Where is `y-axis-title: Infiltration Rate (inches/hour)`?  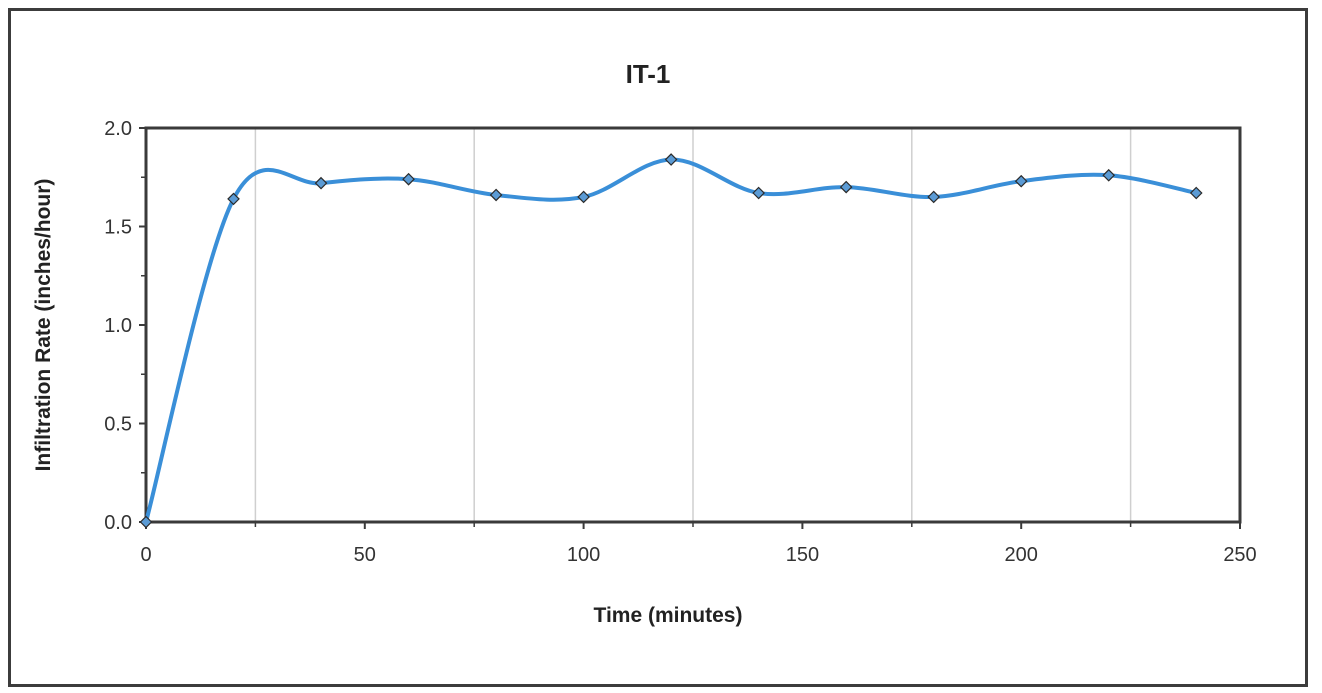
y-axis-title: Infiltration Rate (inches/hour) is located at coordinates (43, 325).